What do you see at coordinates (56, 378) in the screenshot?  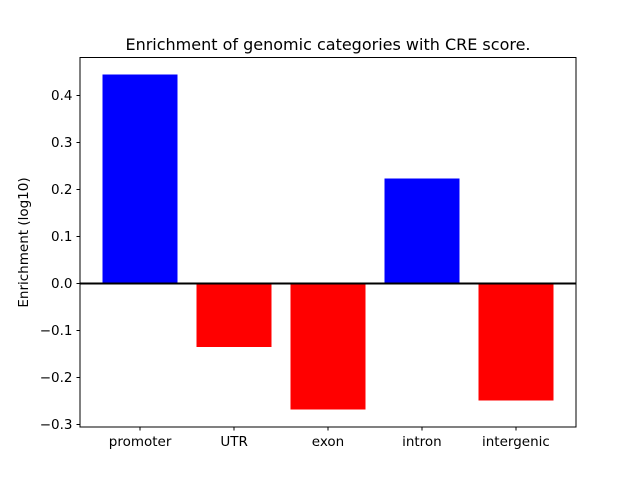 I see `y-tick-label: −0.2` at bounding box center [56, 378].